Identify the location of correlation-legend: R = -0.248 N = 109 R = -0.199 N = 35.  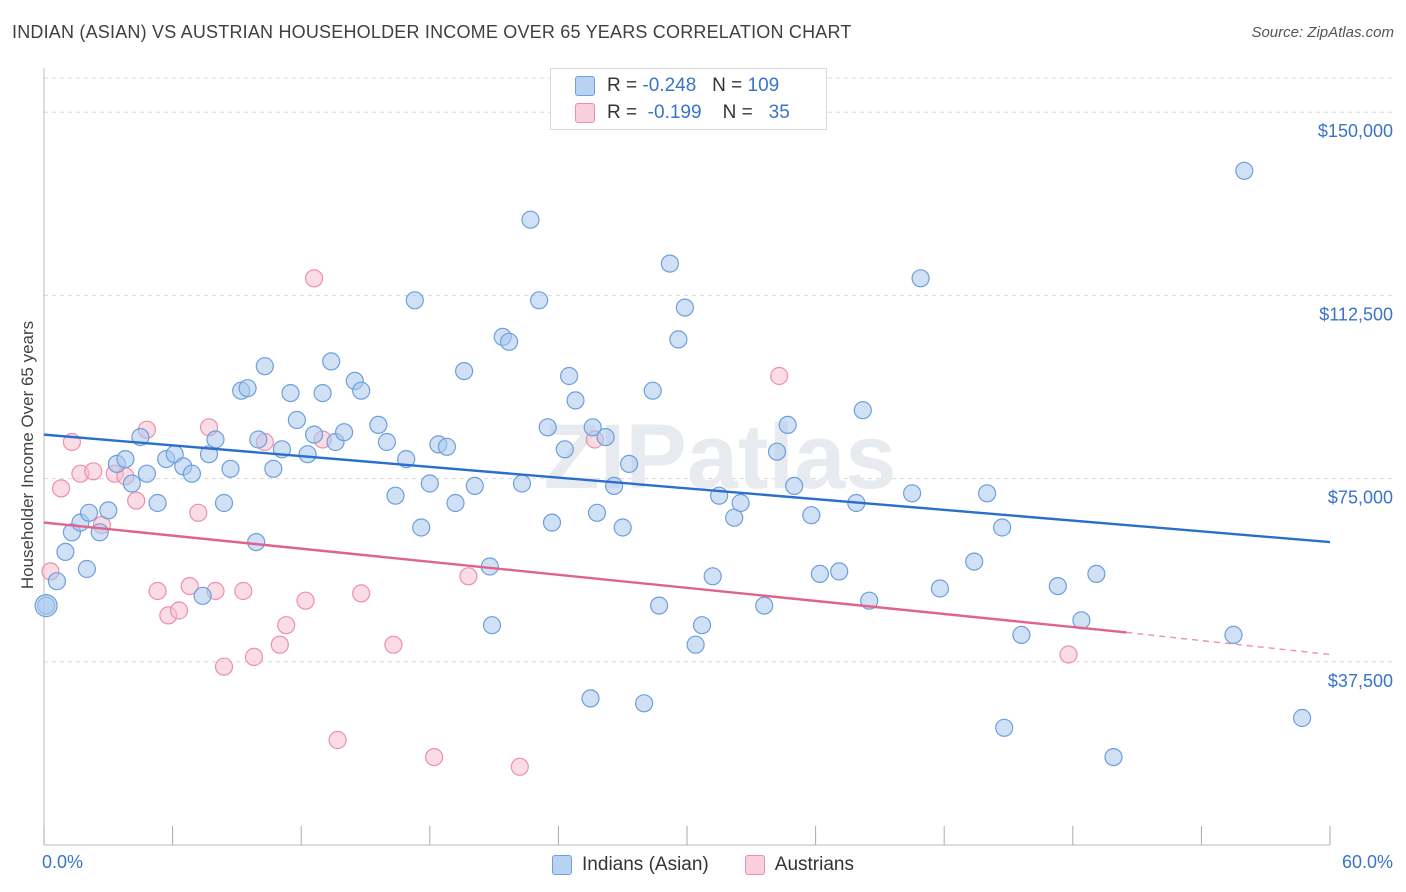
(688, 99).